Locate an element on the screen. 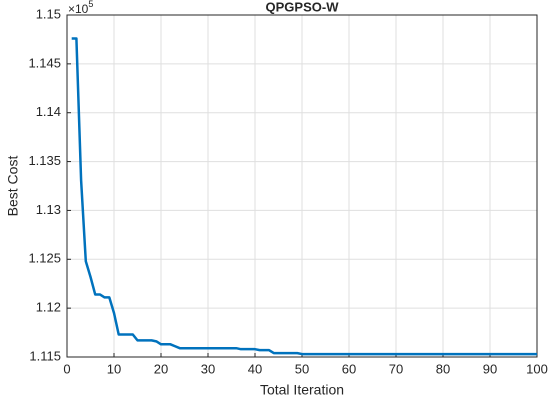  exponent-base: ×10 is located at coordinates (78, 9).